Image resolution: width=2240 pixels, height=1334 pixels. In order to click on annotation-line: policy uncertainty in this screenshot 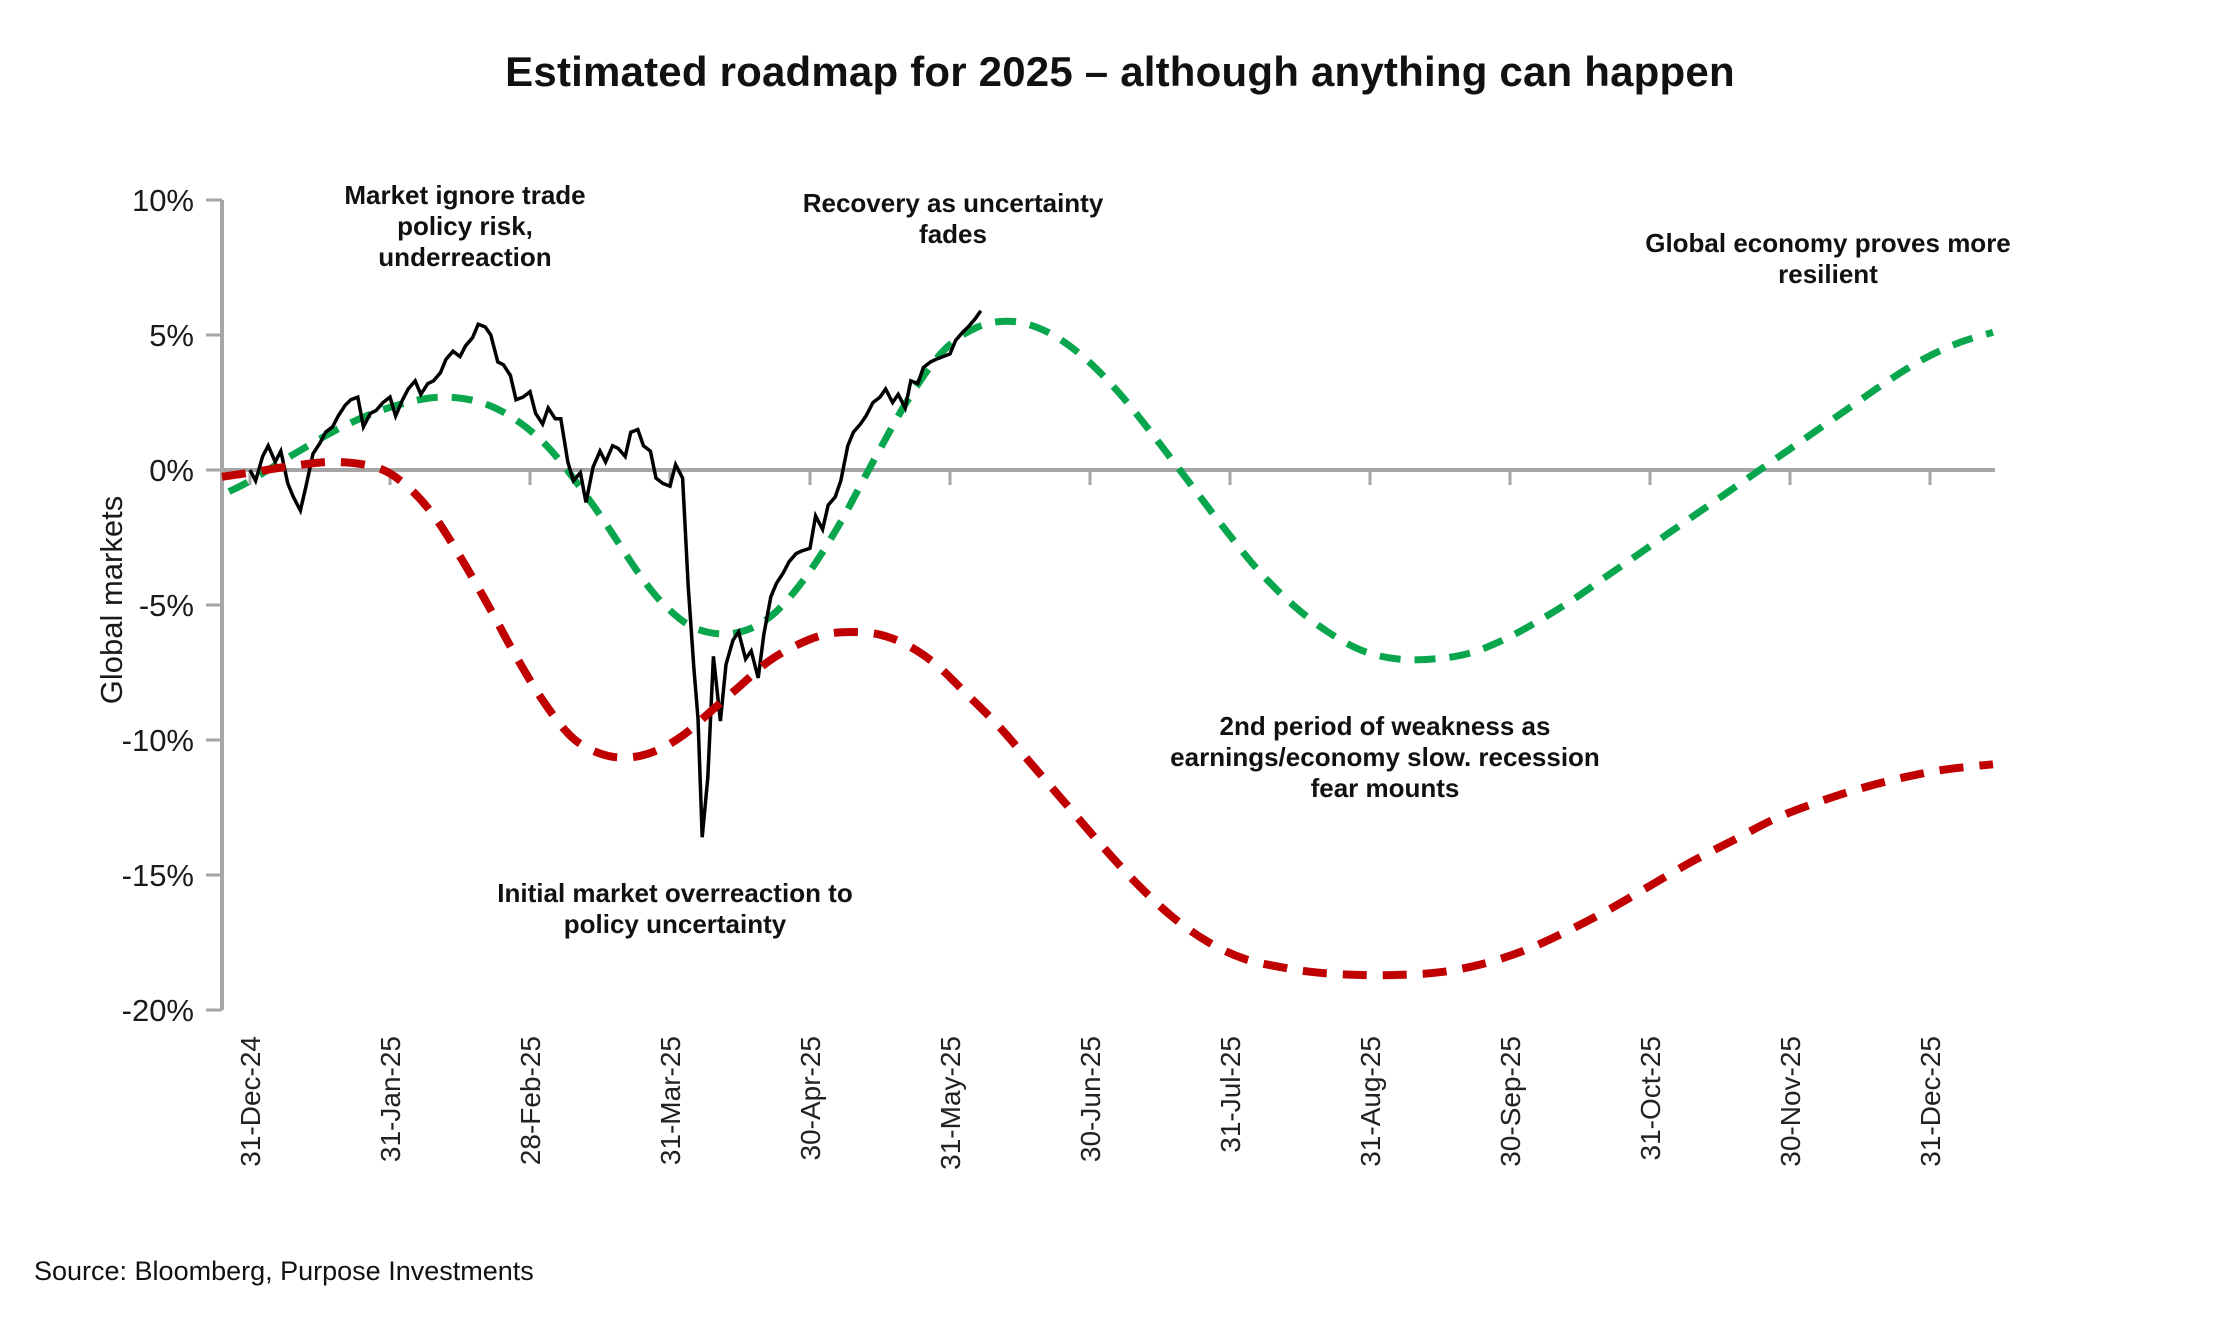, I will do `click(675, 924)`.